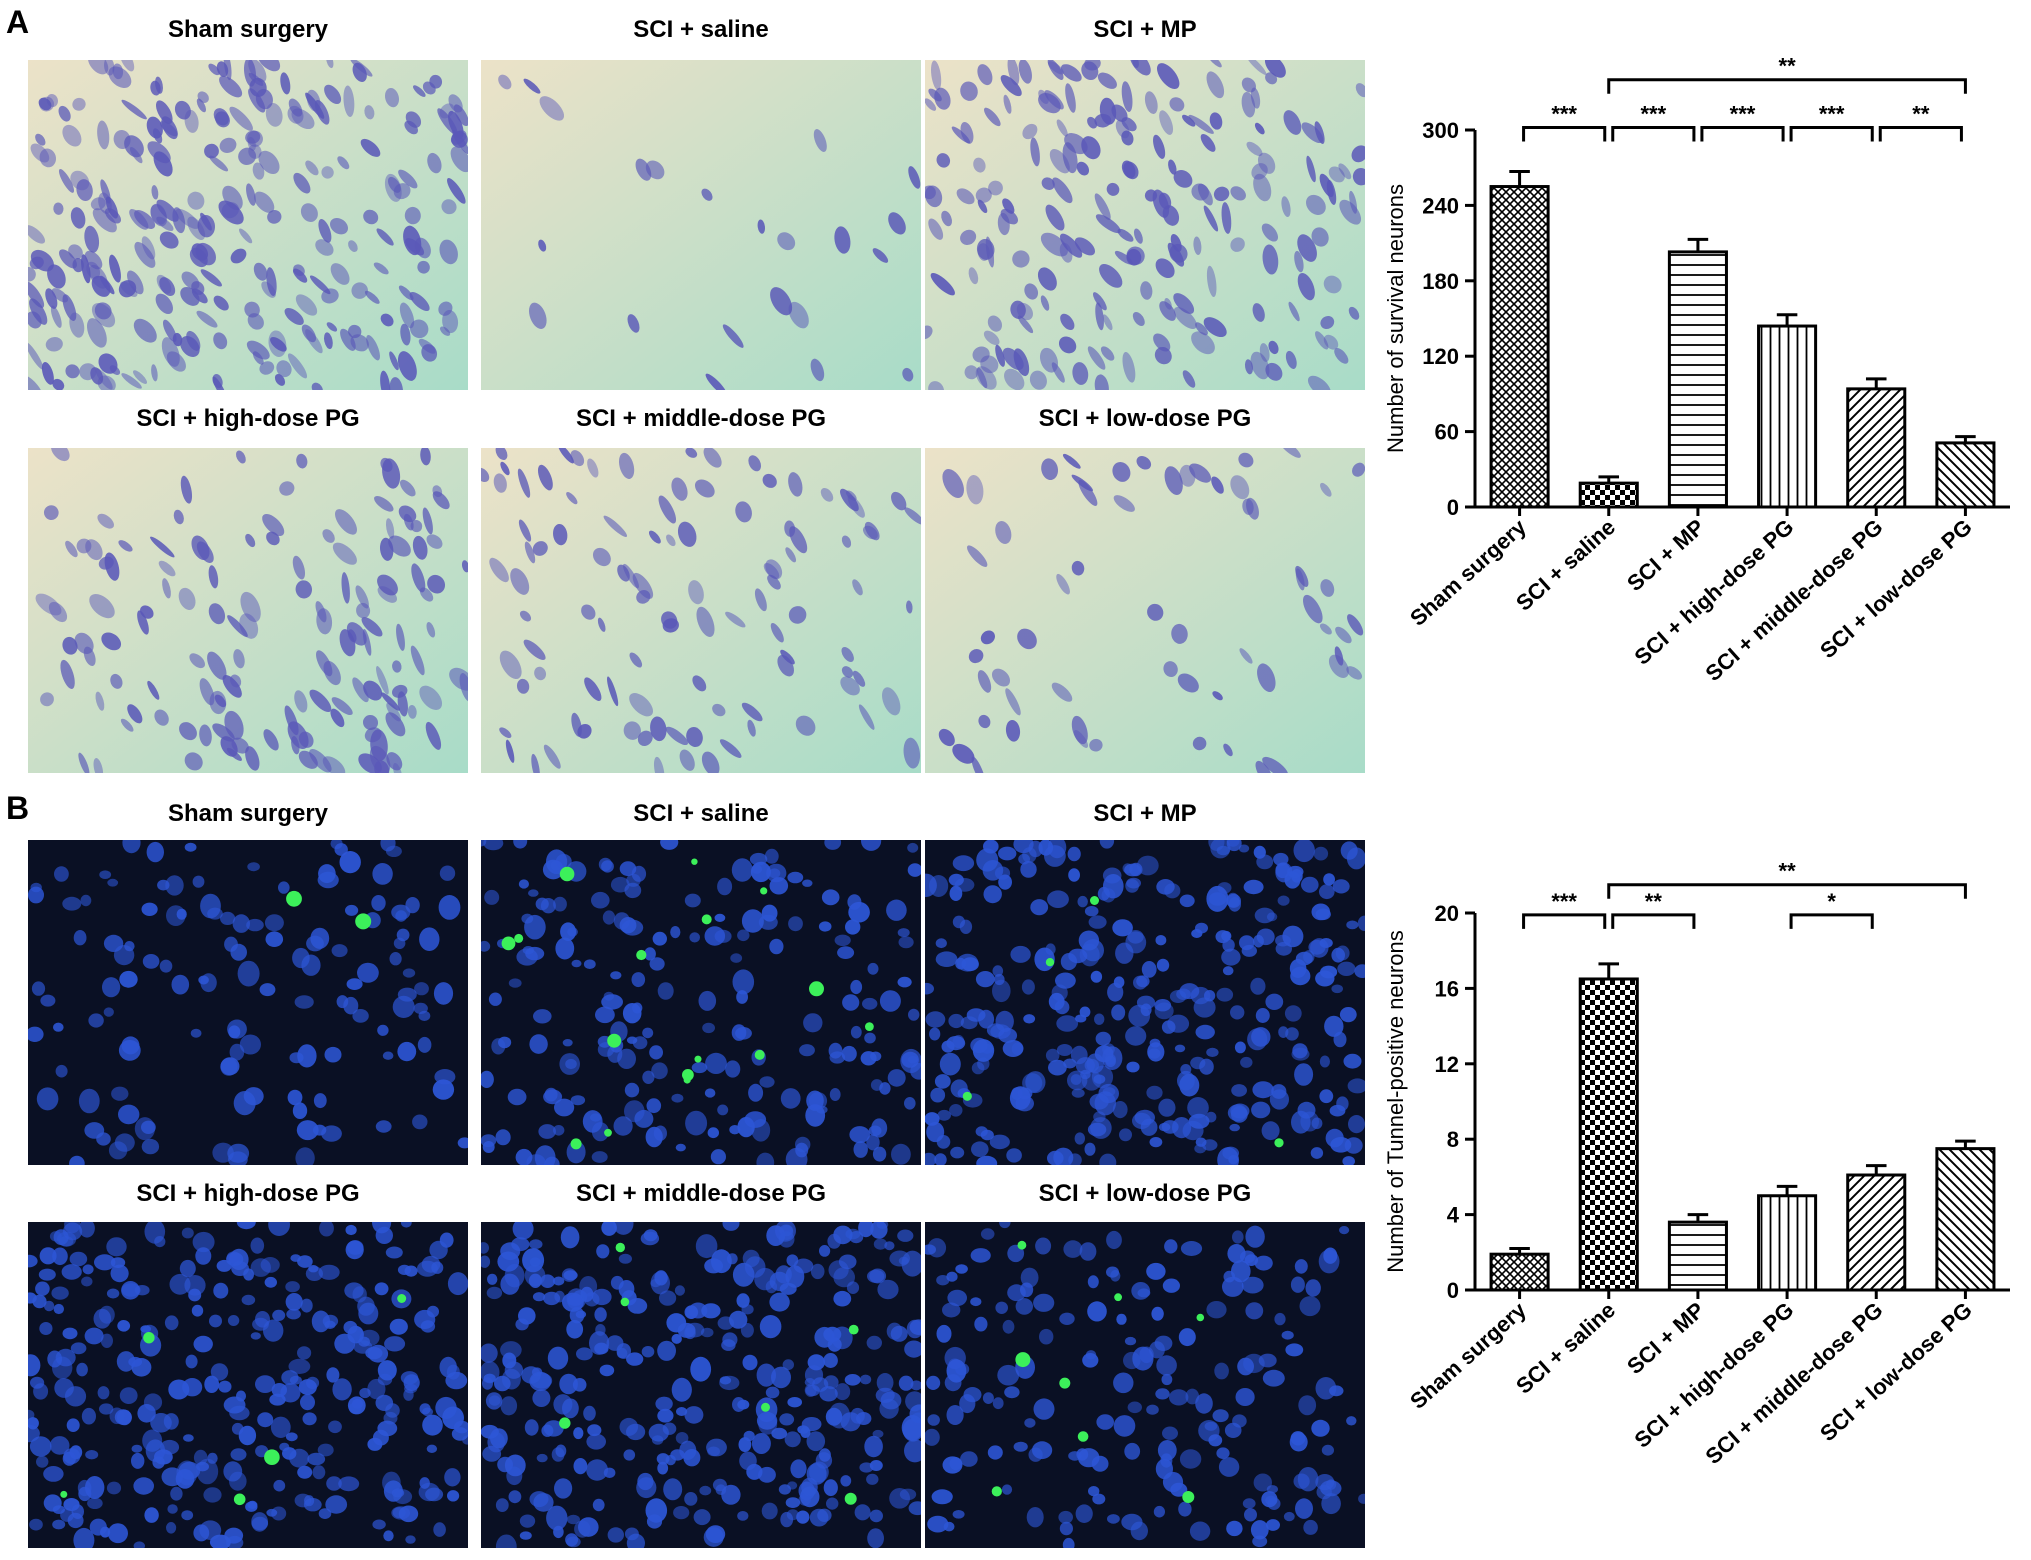 The image size is (2031, 1560). Describe the element at coordinates (1564, 901) in the screenshot. I see `significance-label: ***` at that location.